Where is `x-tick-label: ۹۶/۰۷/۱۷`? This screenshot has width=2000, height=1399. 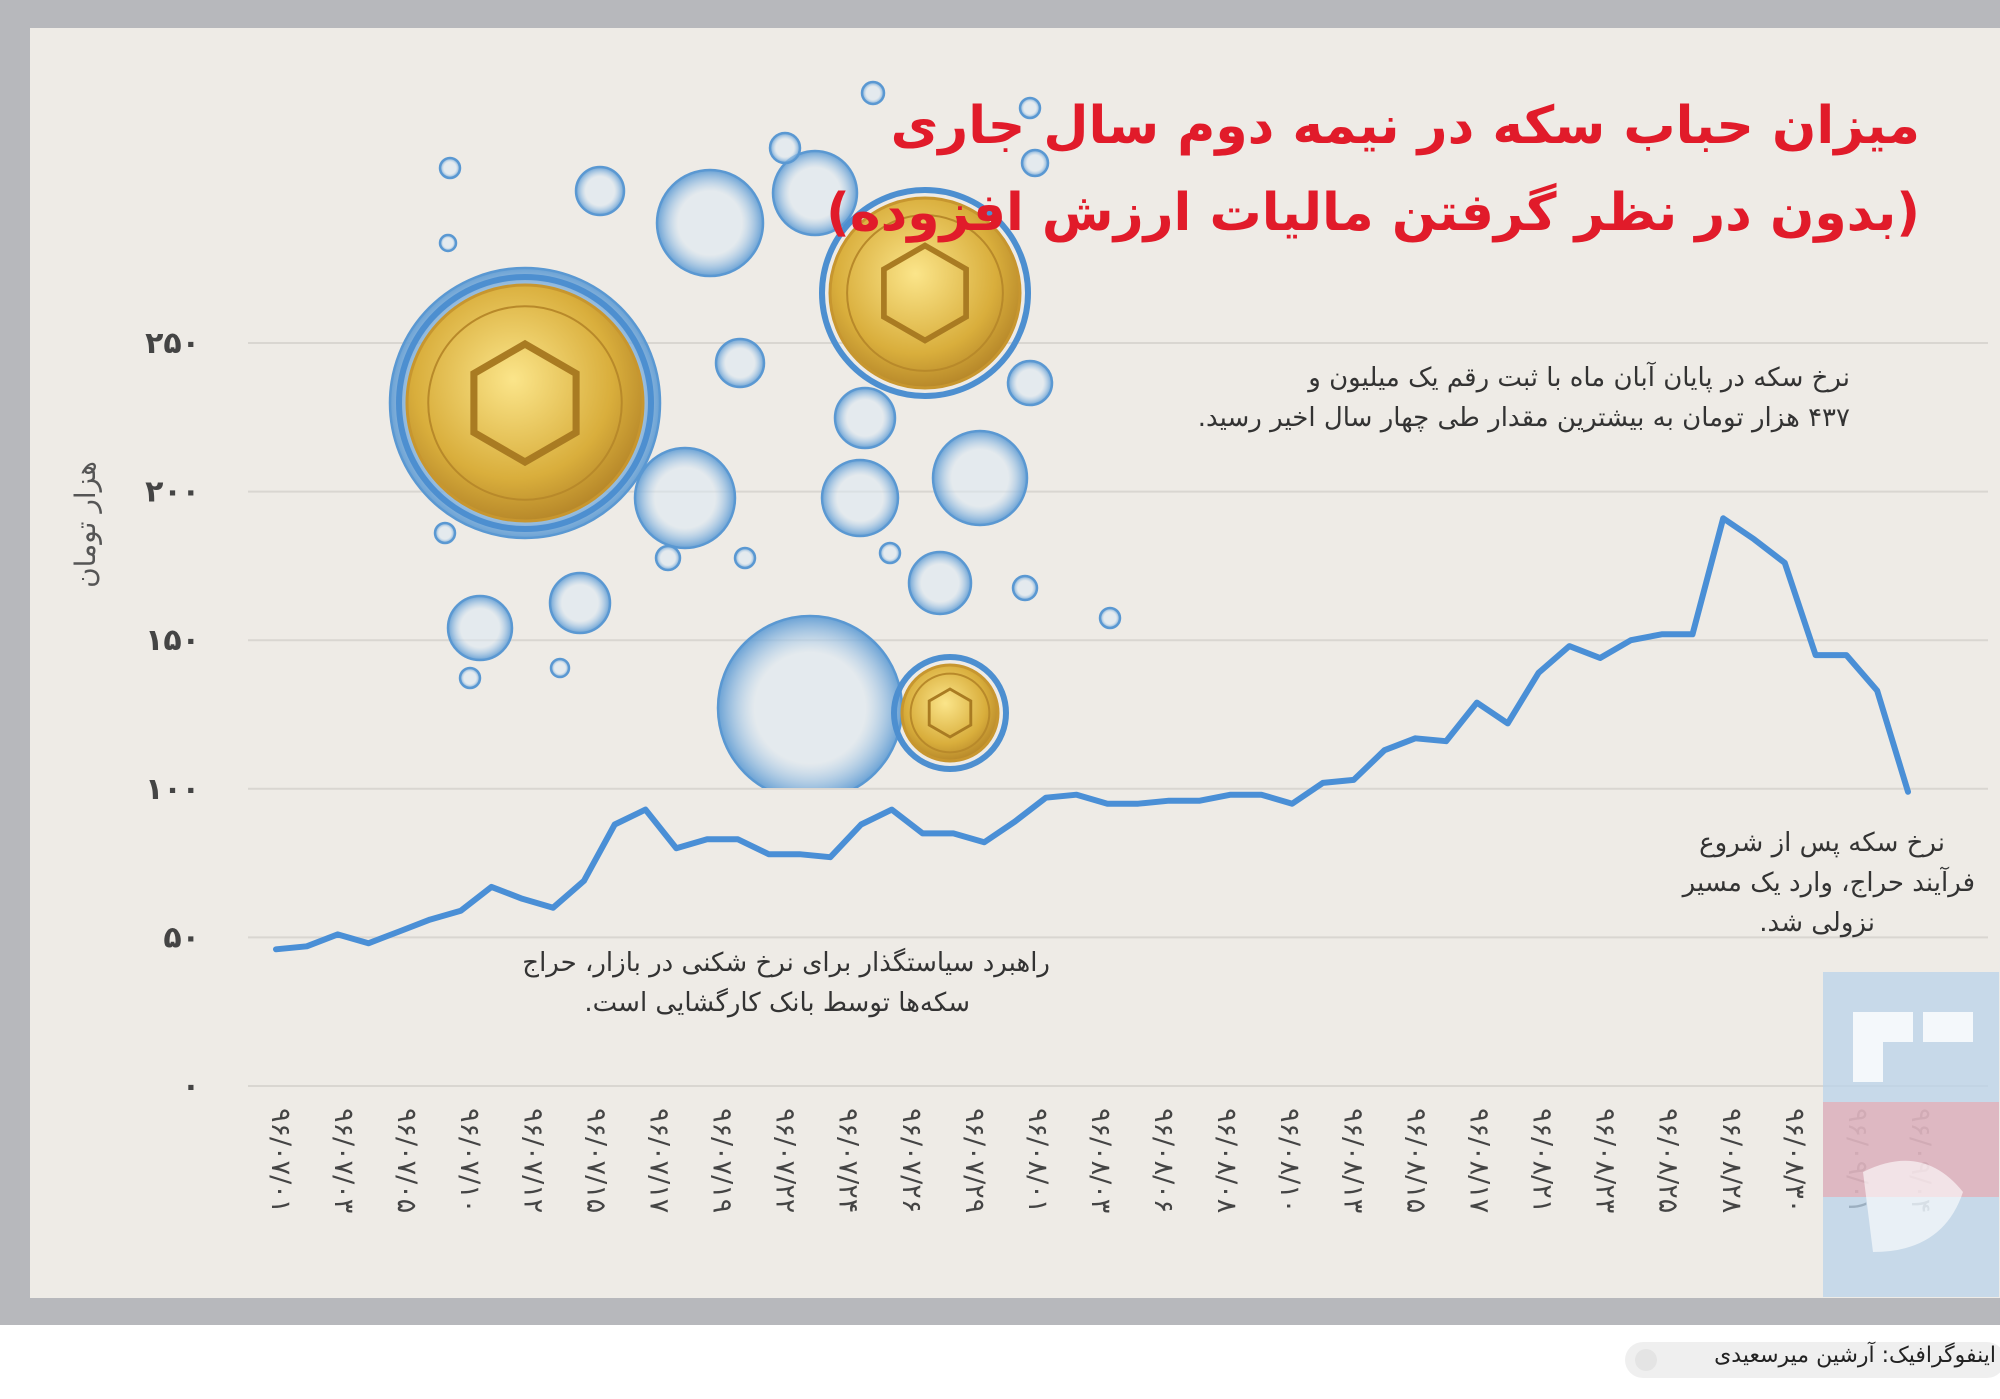 x-tick-label: ۹۶/۰۷/۱۷ is located at coordinates (658, 1160).